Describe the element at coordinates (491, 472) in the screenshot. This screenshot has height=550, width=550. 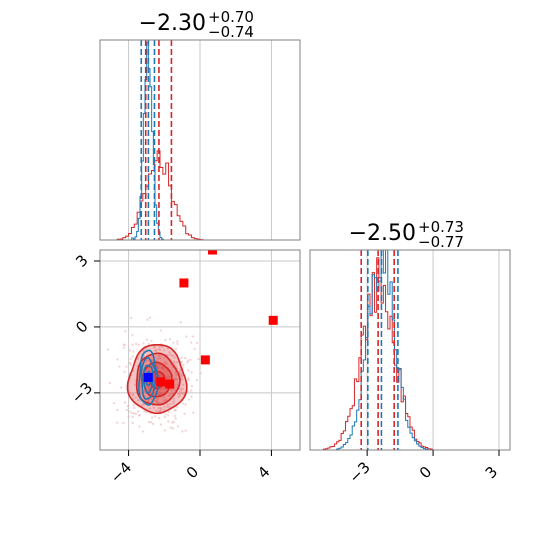
I see `x-tick-label: 3` at that location.